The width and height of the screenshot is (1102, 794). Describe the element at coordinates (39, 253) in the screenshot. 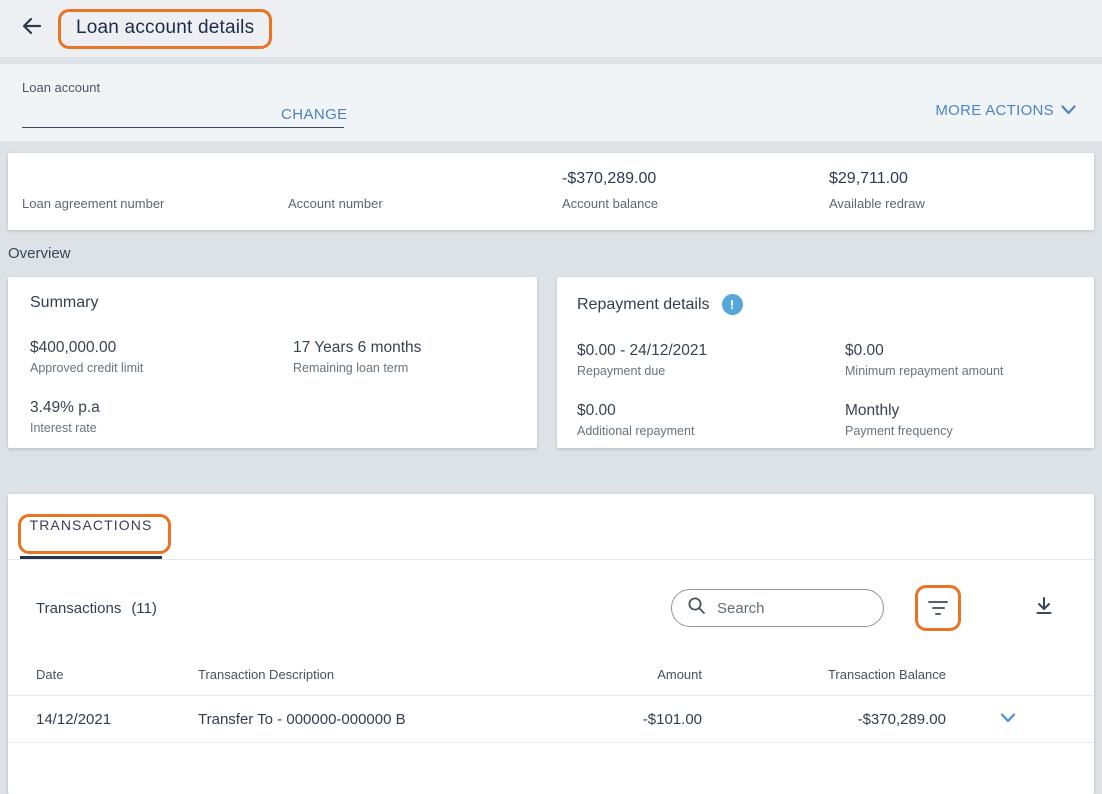

I see `overview-section-title: Overview` at that location.